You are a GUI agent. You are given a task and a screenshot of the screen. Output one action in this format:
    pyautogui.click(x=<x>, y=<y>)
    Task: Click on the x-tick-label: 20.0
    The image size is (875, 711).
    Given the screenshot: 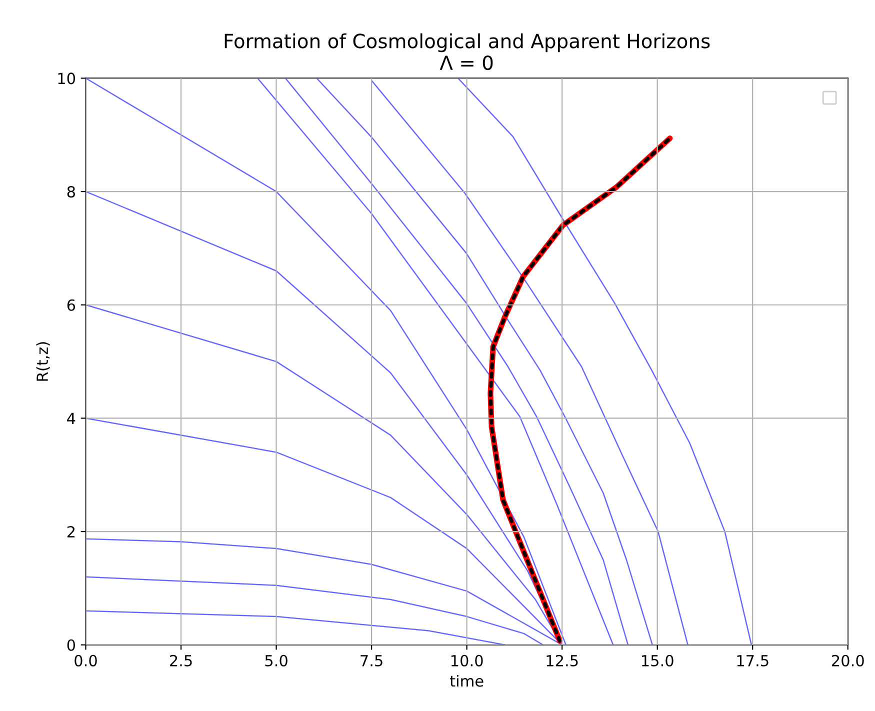 What is the action you would take?
    pyautogui.click(x=848, y=660)
    